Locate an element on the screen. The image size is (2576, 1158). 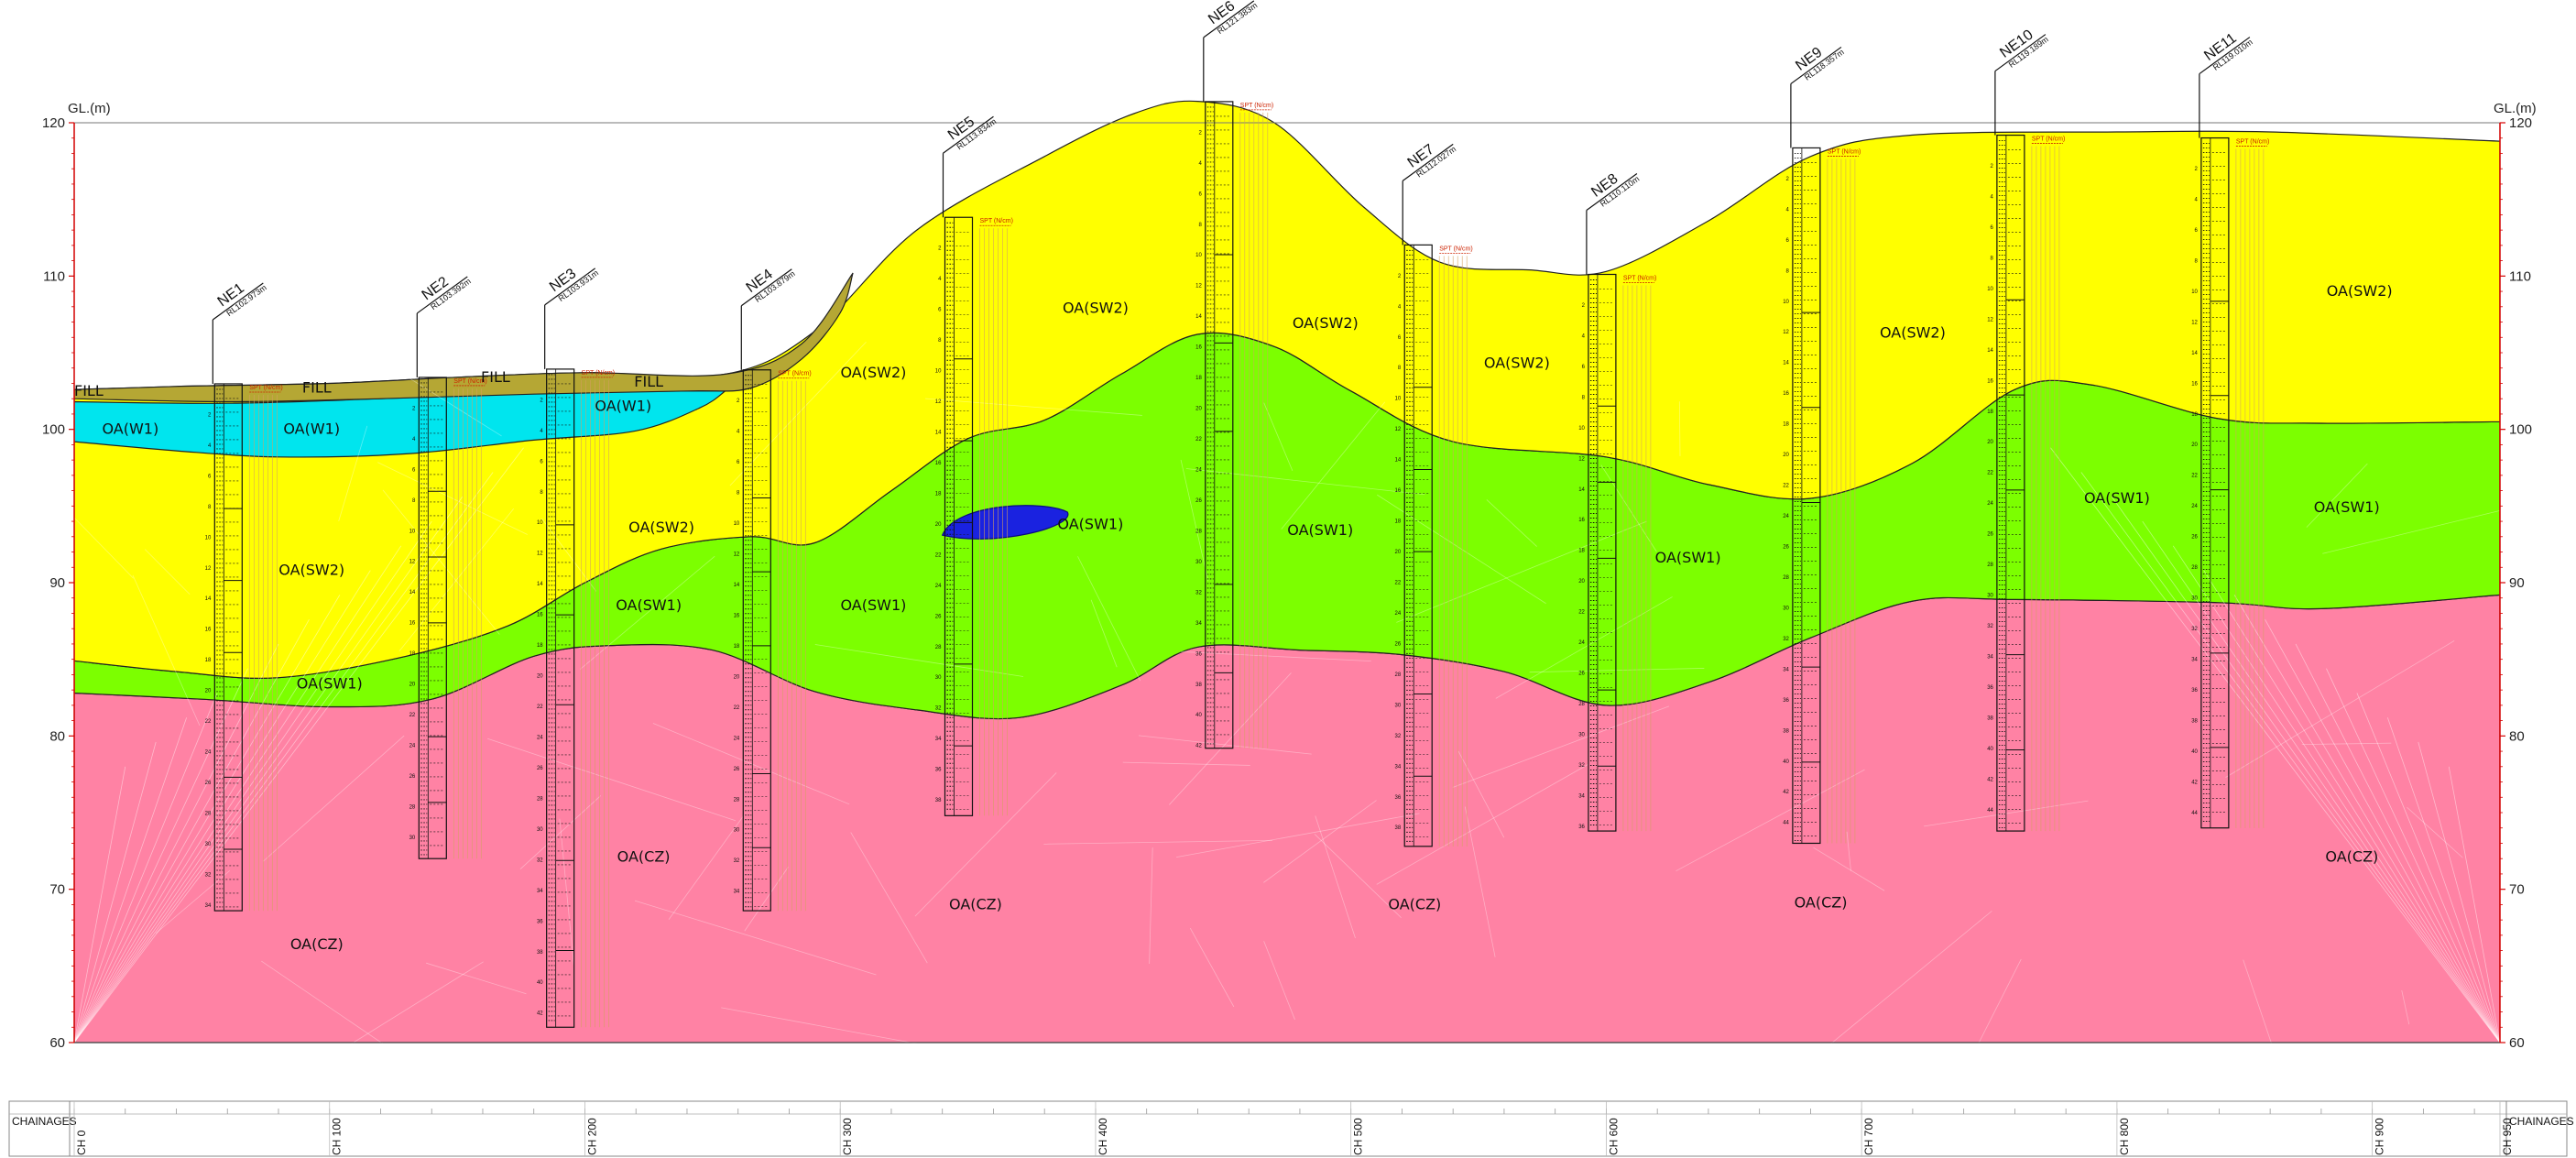
elev-label-right: 120 is located at coordinates (2521, 123).